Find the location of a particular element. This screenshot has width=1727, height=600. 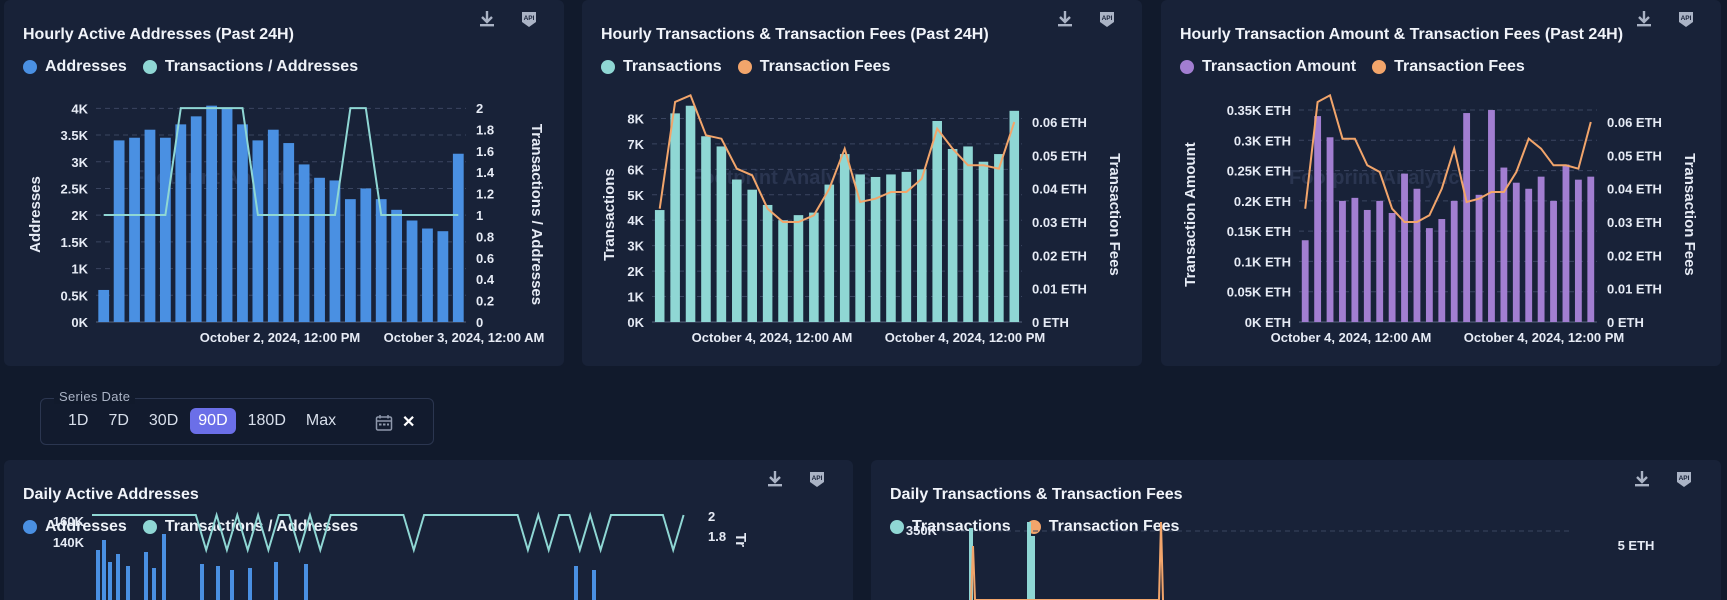

y-tick-label: 2.5K is located at coordinates (75, 188).